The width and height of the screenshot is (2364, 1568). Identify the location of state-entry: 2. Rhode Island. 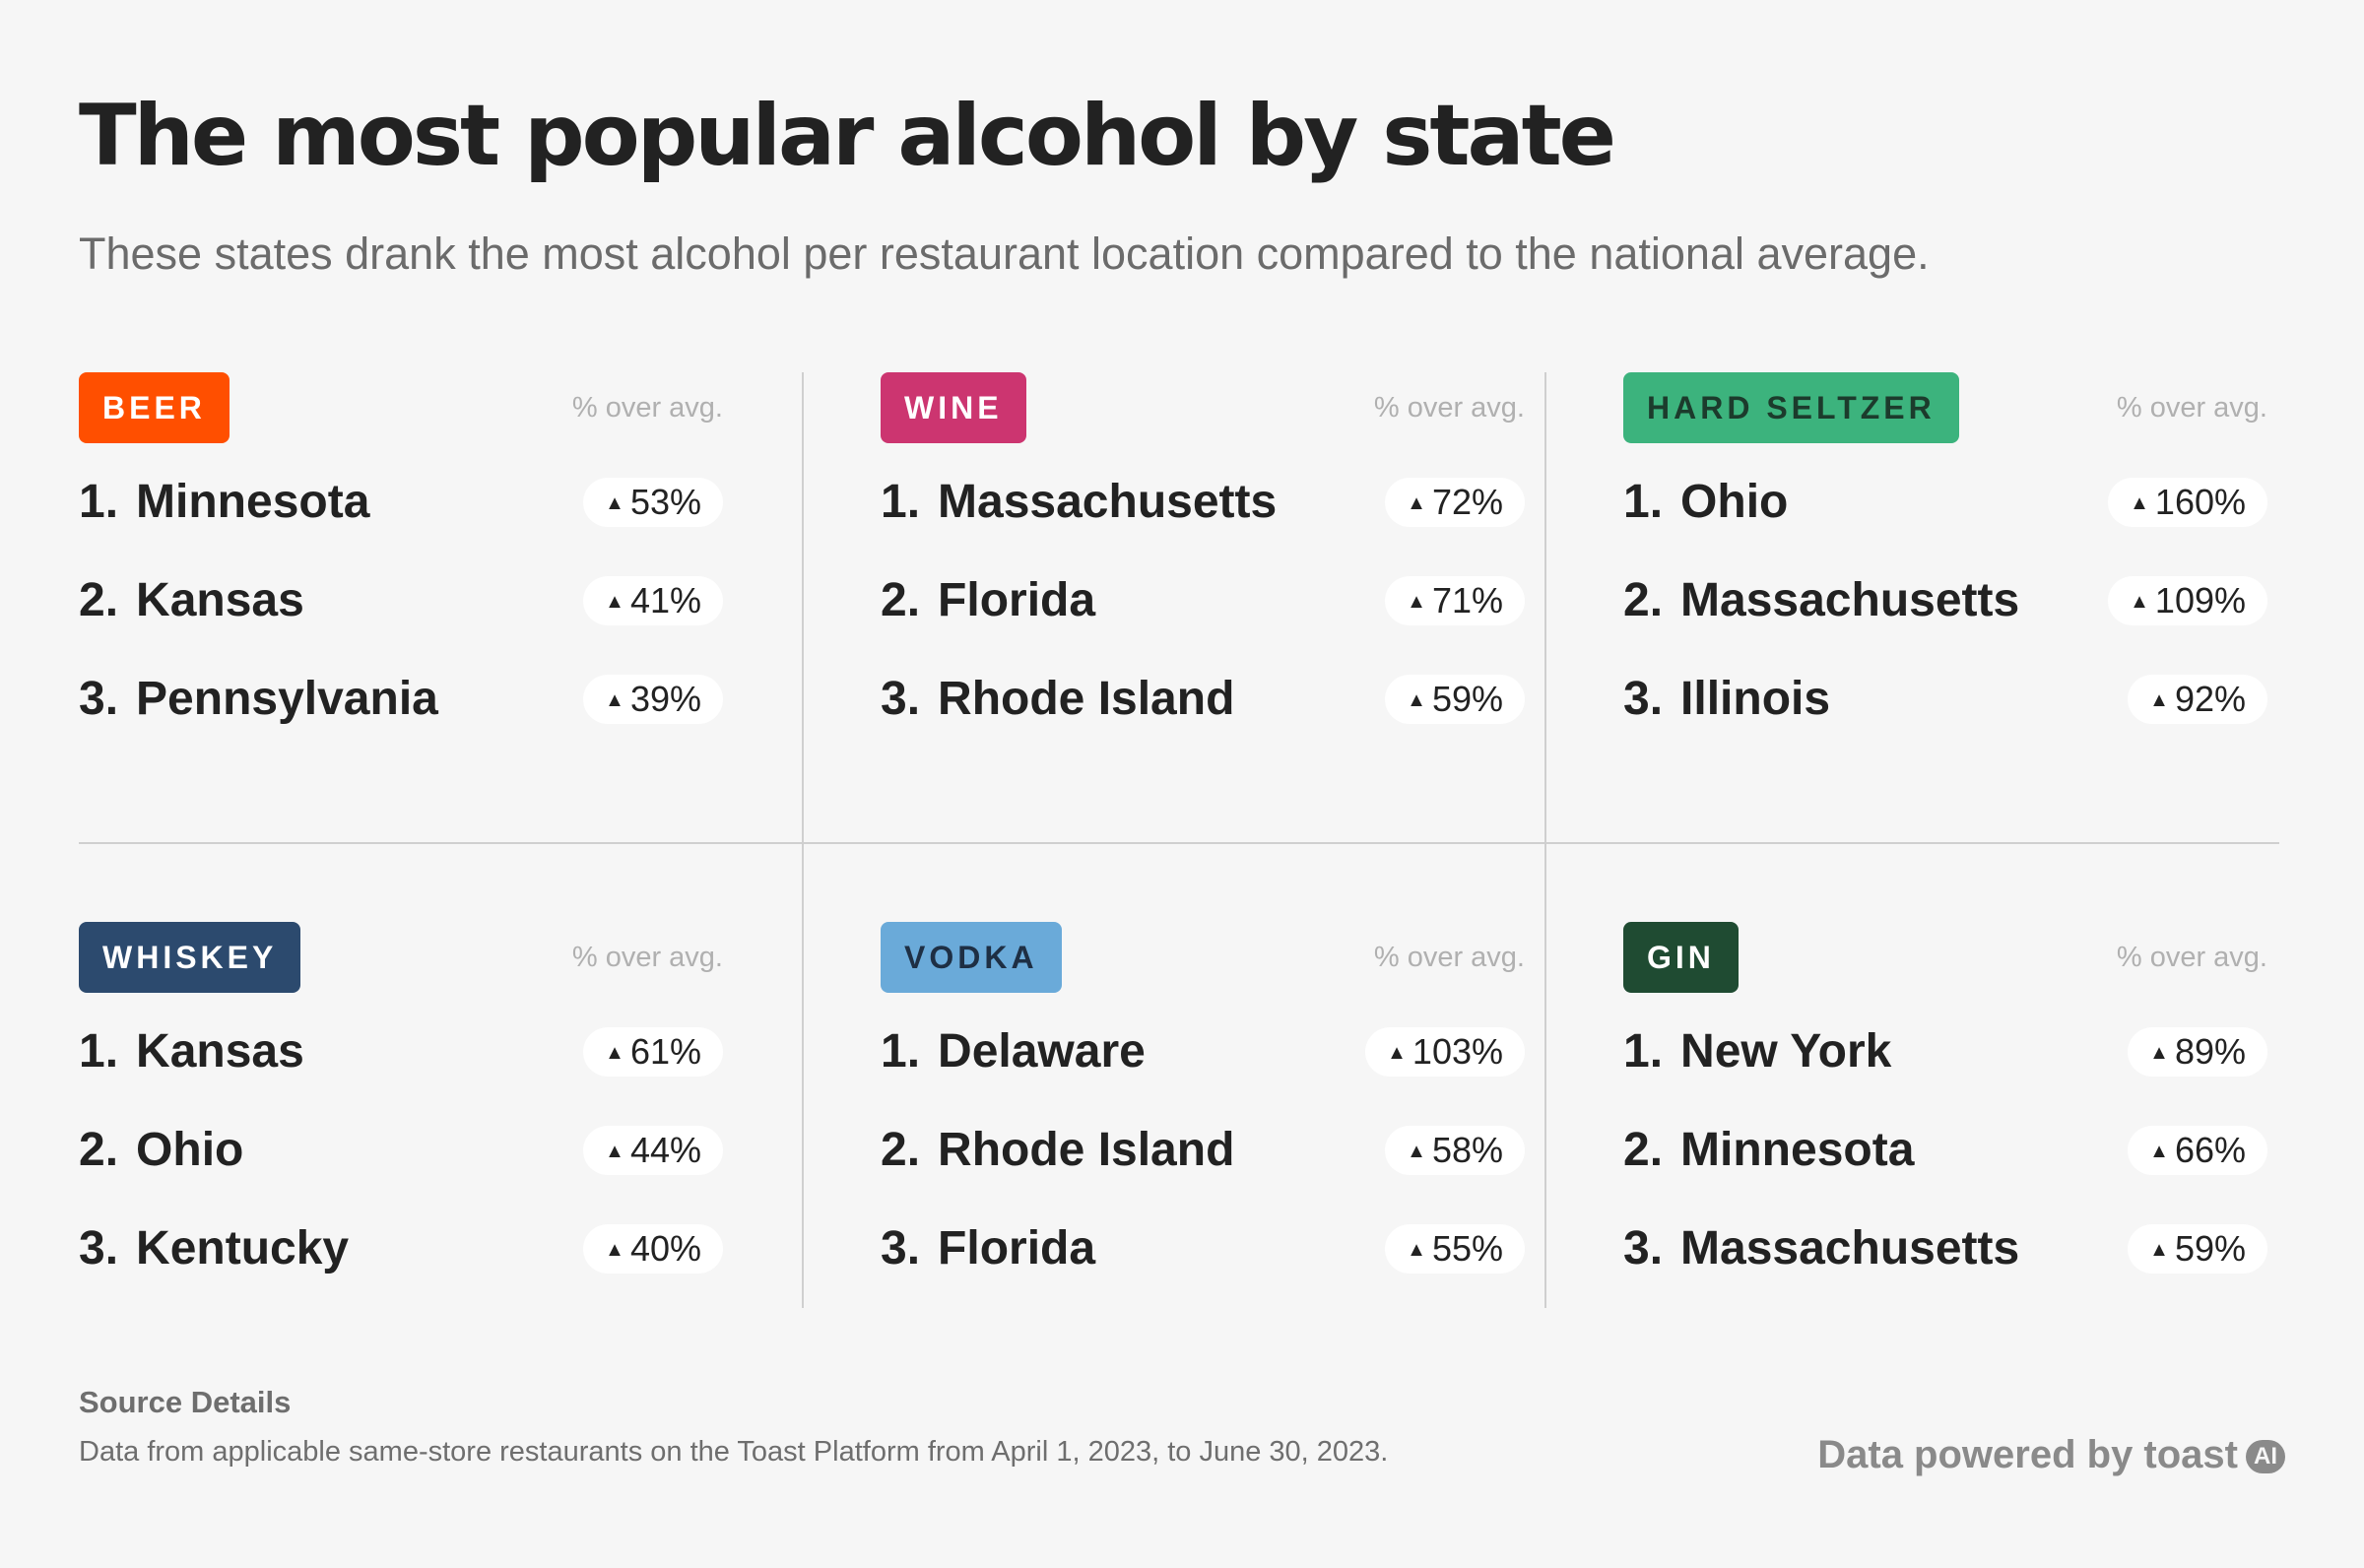
(1057, 1150).